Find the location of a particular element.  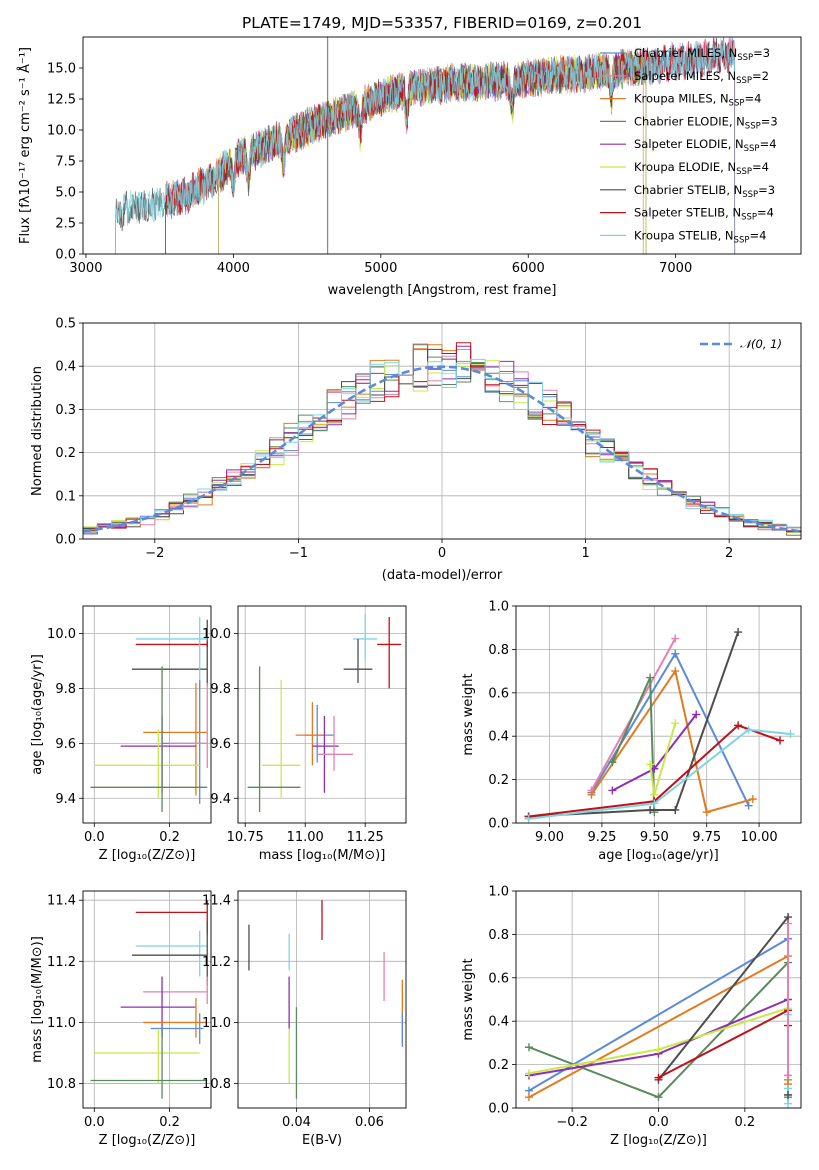

legend-label: Salpeter ELODIE, N is located at coordinates (689, 144).